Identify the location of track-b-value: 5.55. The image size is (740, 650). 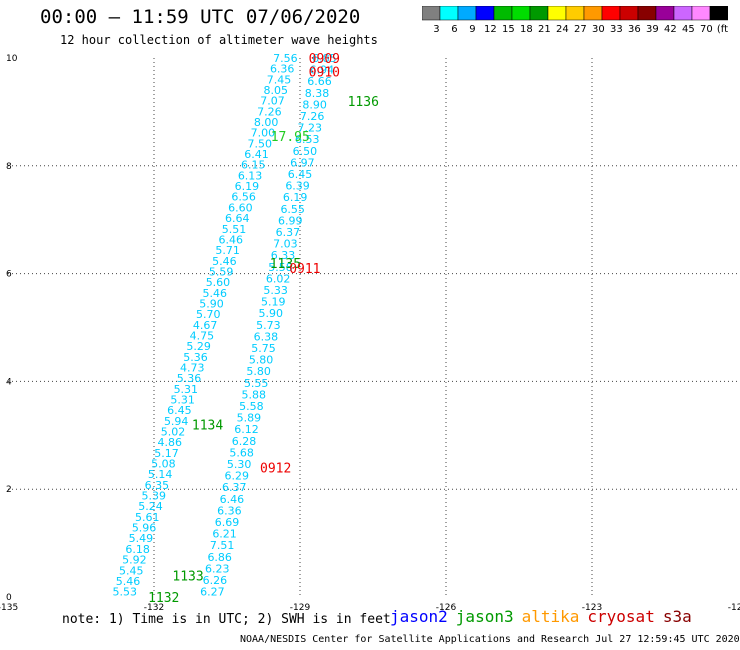
(256, 383).